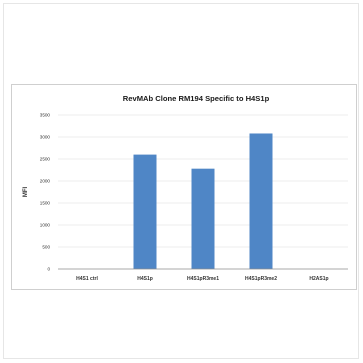  Describe the element at coordinates (45, 203) in the screenshot. I see `y-tick-label: 1500` at that location.